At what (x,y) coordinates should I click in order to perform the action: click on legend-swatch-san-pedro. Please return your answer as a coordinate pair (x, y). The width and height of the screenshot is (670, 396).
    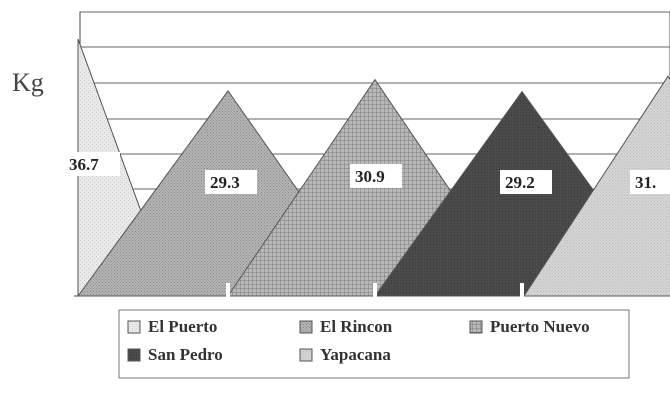
    Looking at the image, I should click on (134, 355).